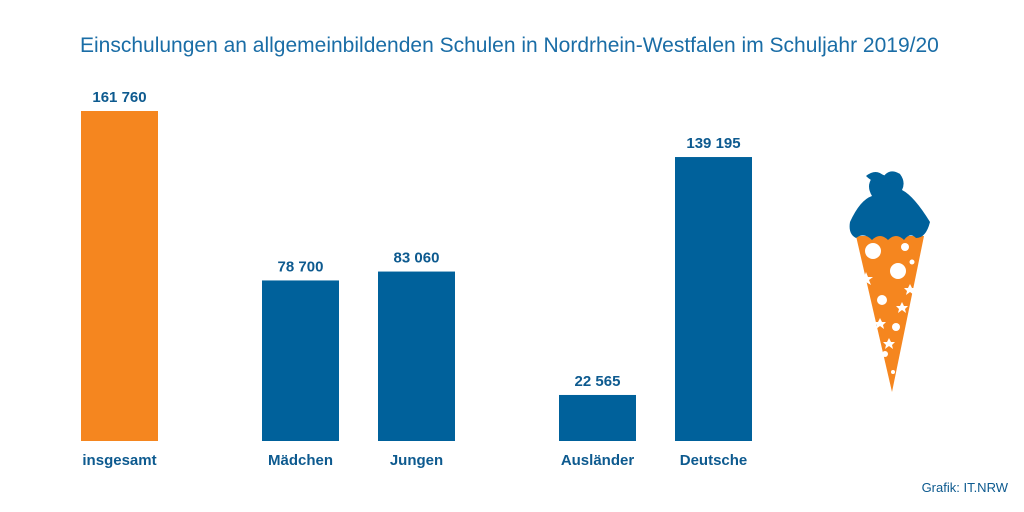  I want to click on value-label-2: 78 700, so click(301, 266).